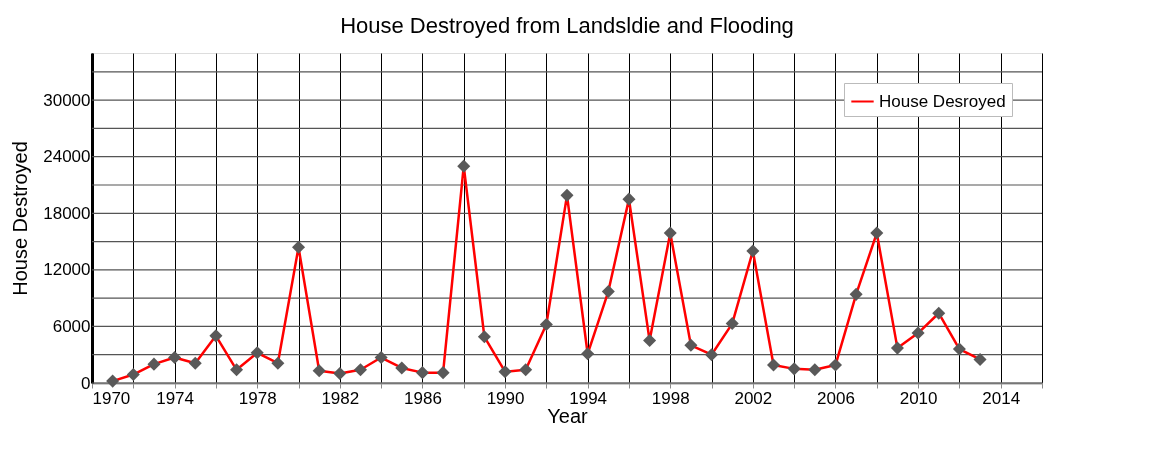  I want to click on x-tick-label: 1986, so click(423, 398).